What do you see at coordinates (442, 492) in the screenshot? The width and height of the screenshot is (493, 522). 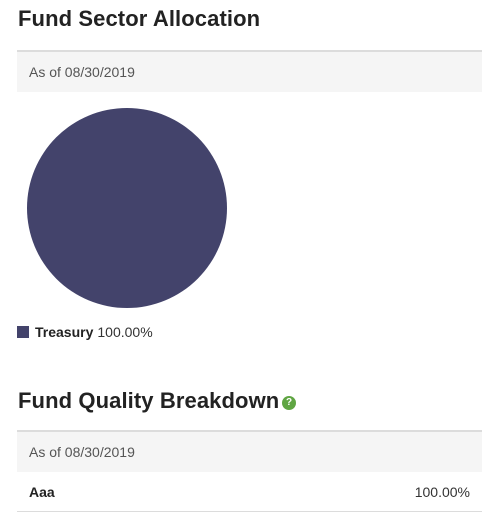 I see `quality-row-value: 100.00%` at bounding box center [442, 492].